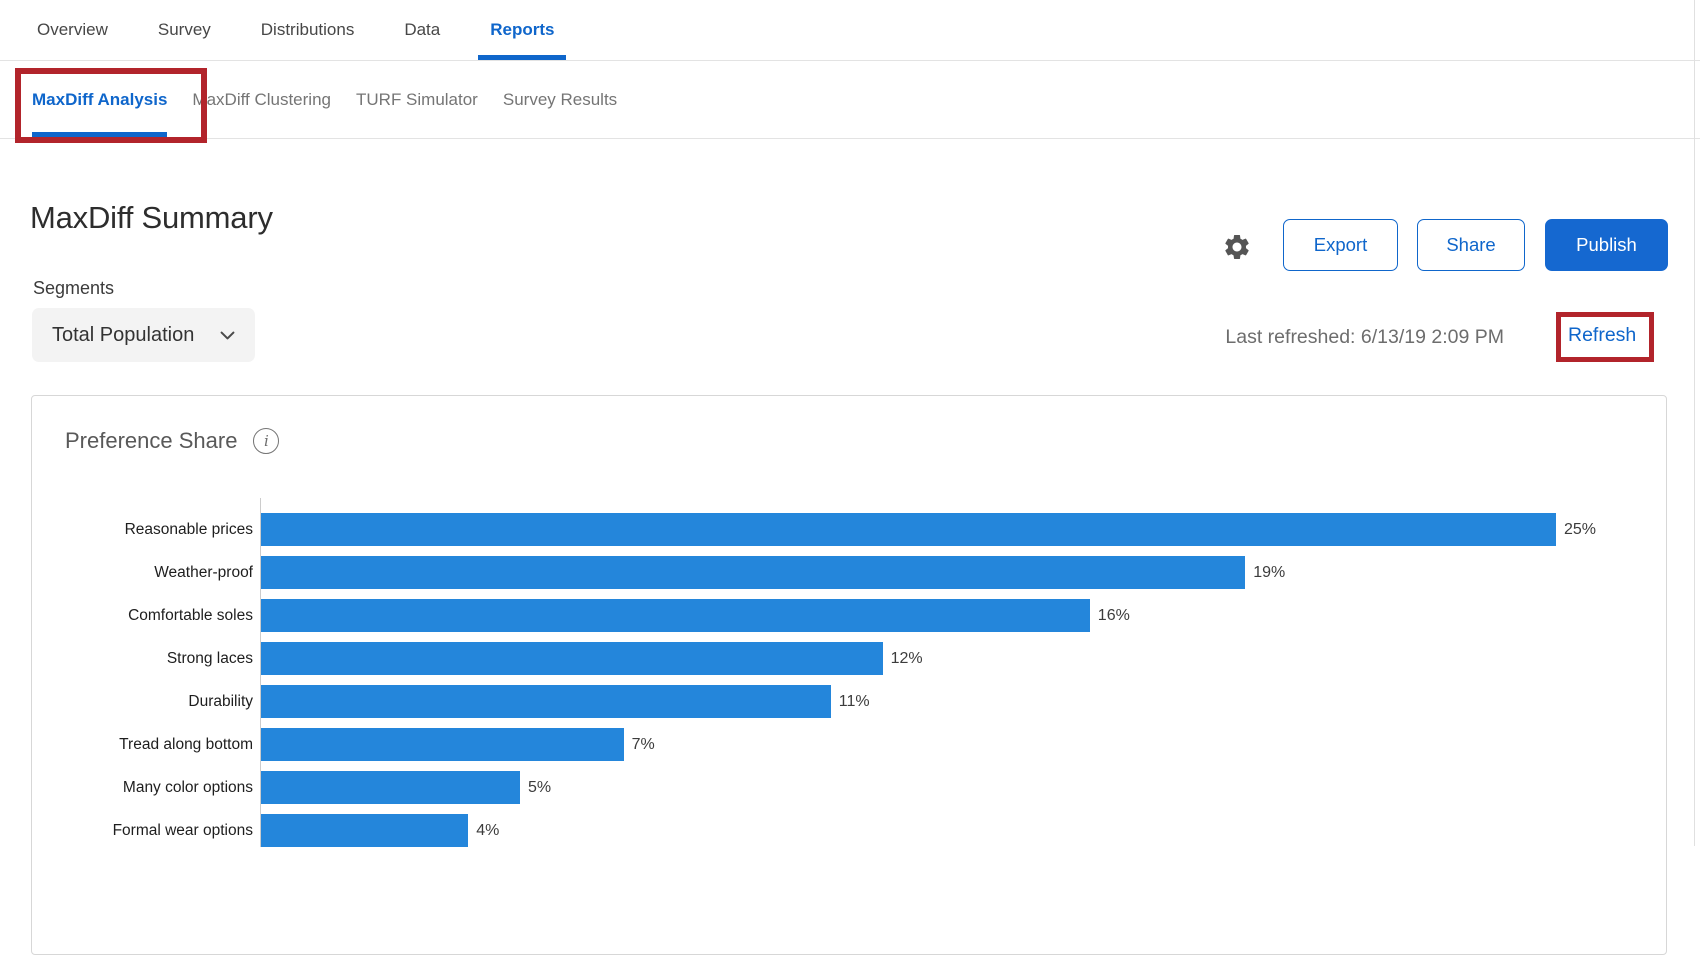  I want to click on chart-row: Many color options 5%, so click(849, 787).